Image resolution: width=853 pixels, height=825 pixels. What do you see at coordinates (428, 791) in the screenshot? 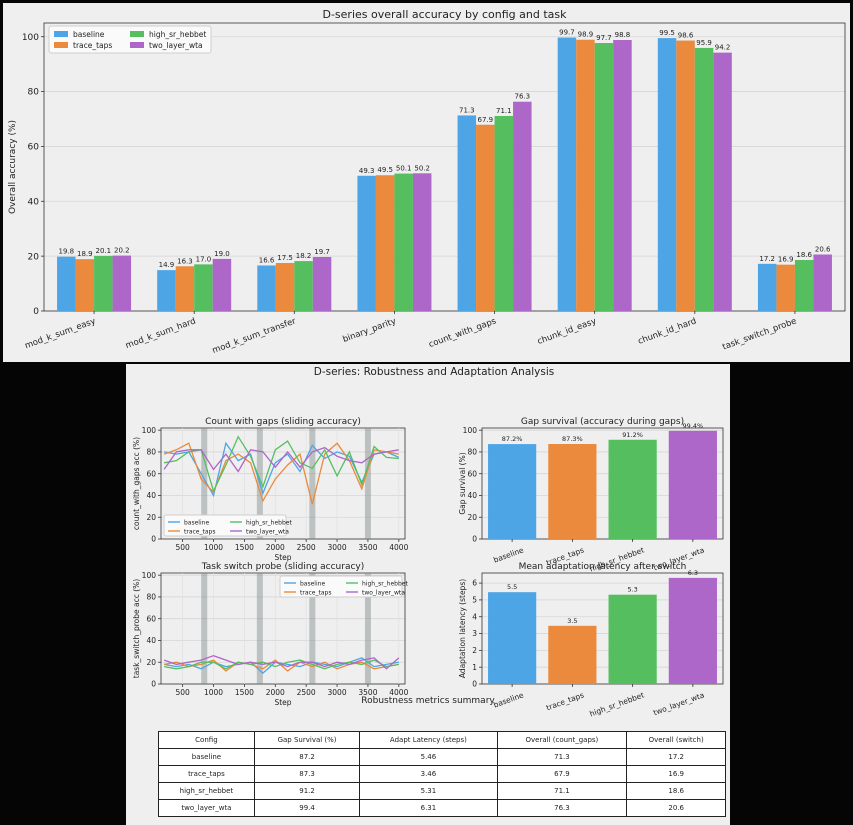
I see `table-cell: 5.31` at bounding box center [428, 791].